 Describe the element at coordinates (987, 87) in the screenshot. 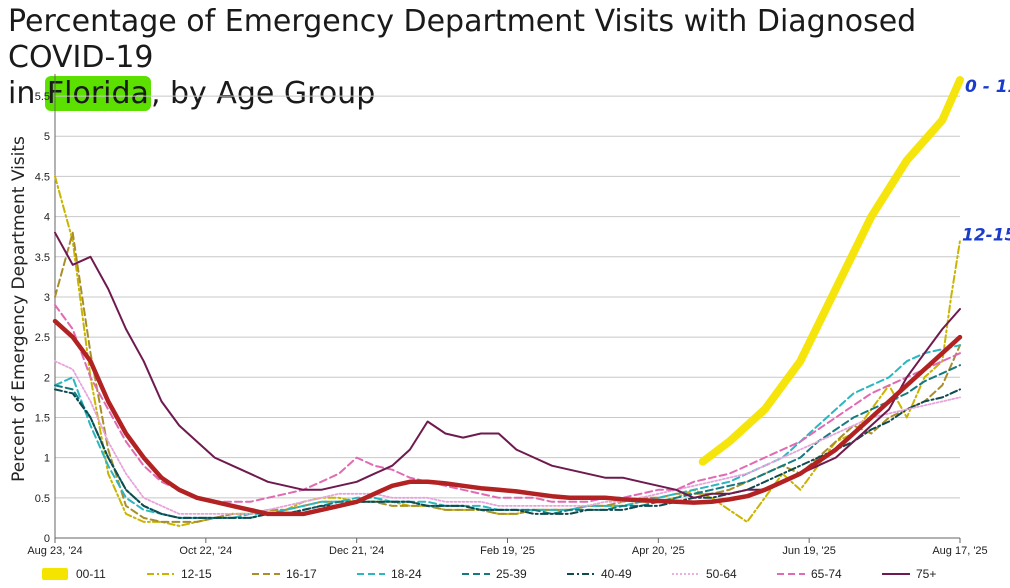

I see `annotation-0-11: 0 - 11` at that location.